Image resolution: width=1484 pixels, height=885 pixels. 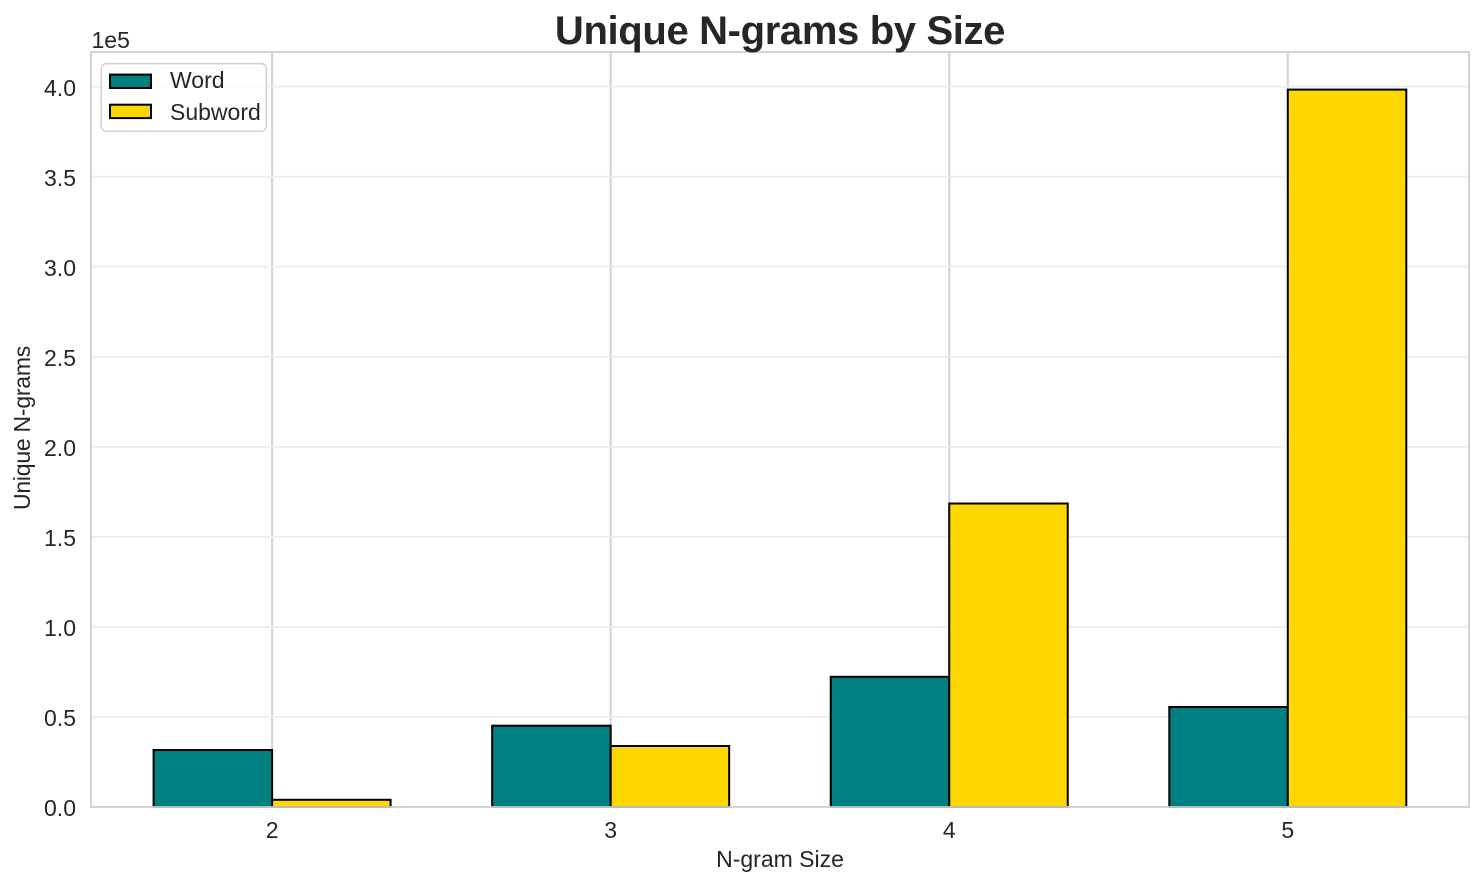 What do you see at coordinates (60, 808) in the screenshot?
I see `svg-text: 0.0` at bounding box center [60, 808].